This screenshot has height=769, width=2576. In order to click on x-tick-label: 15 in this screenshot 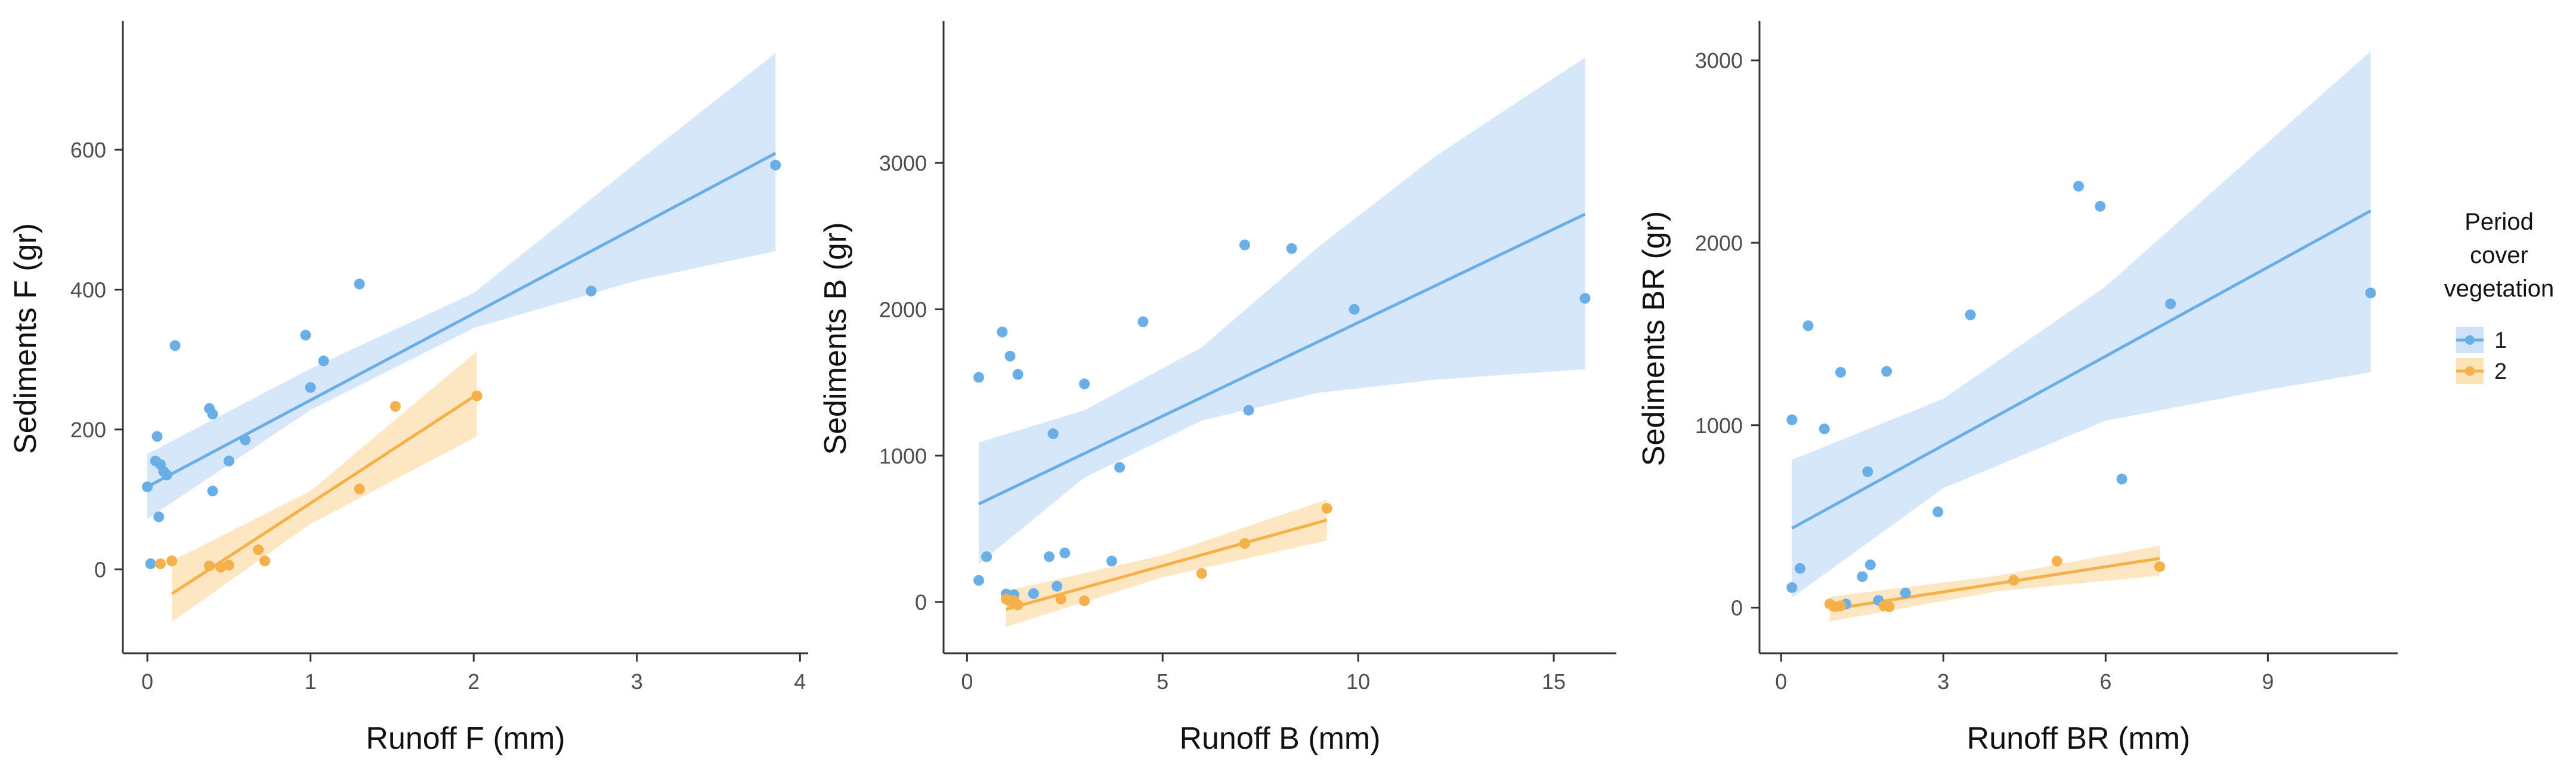, I will do `click(1554, 681)`.